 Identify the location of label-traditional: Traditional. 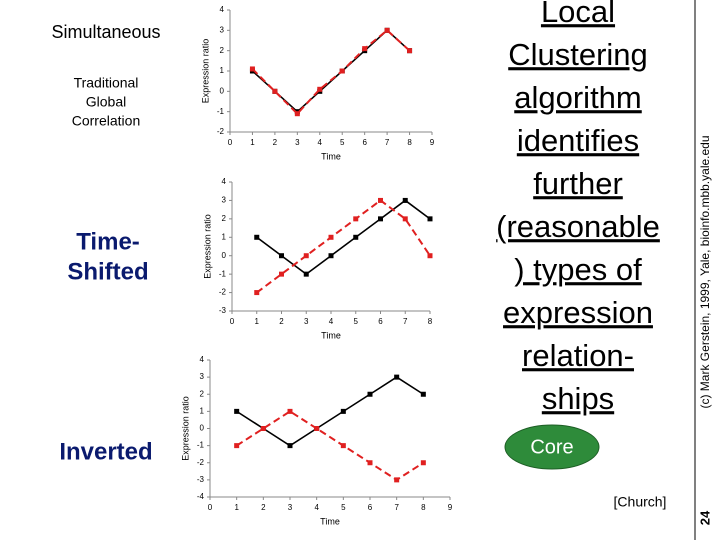
(106, 83).